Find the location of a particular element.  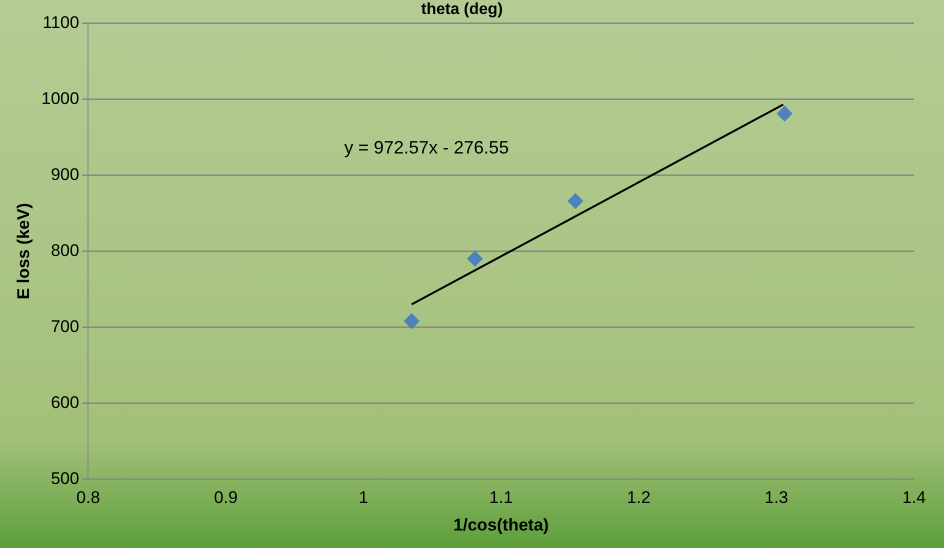

y-tick-label: 900 is located at coordinates (65, 174).